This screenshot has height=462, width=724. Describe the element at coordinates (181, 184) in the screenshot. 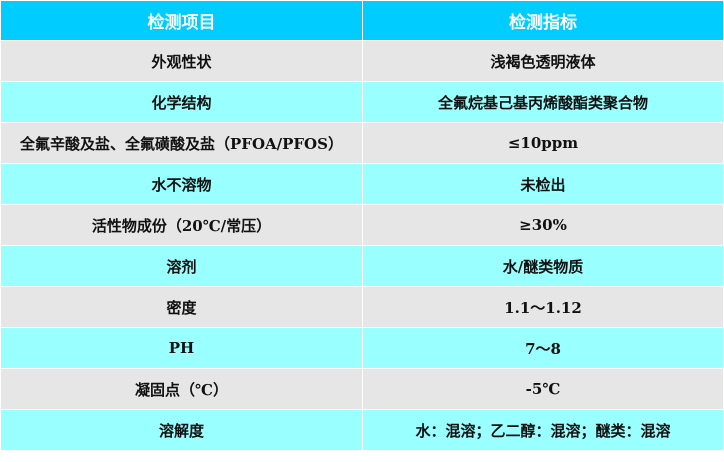

I see `cell-item: 水不溶物` at that location.